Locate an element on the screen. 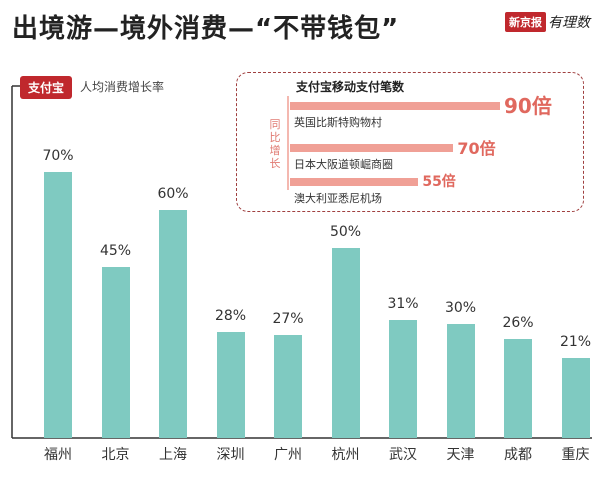 The width and height of the screenshot is (600, 480). category-label: 重庆 is located at coordinates (575, 455).